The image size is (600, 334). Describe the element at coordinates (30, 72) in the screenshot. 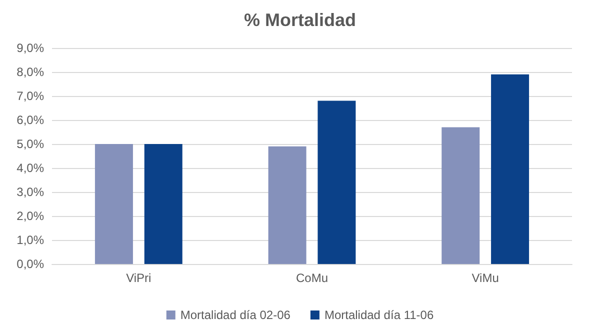

I see `y-tick-label: 8,0%` at that location.